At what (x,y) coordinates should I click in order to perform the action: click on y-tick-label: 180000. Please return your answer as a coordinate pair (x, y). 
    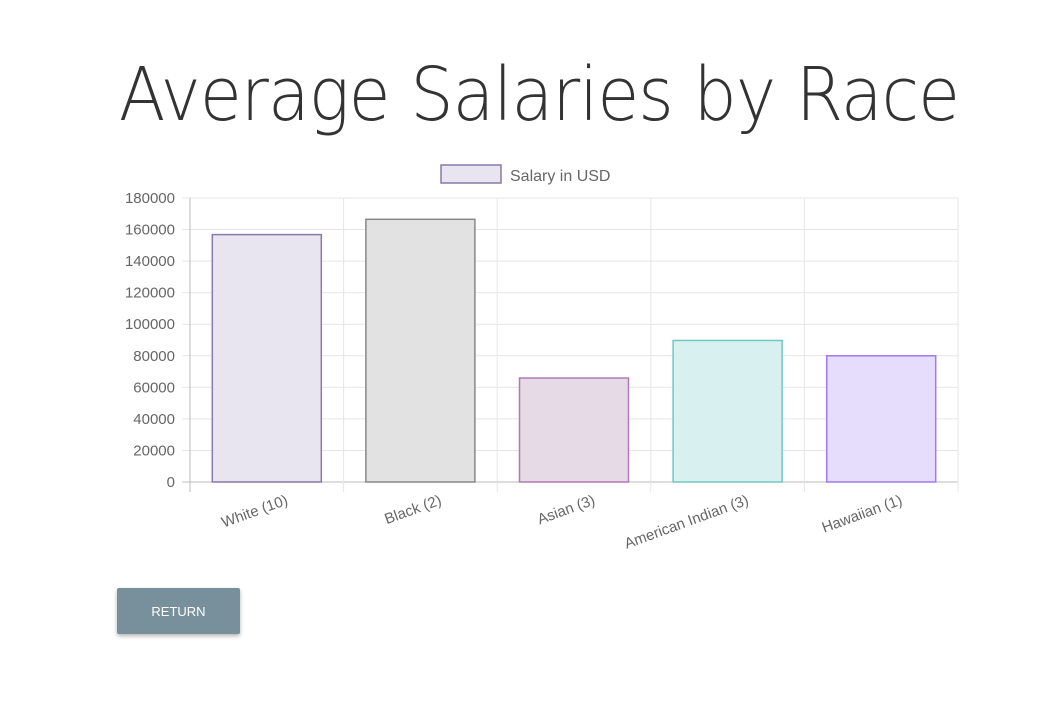
    Looking at the image, I should click on (150, 198).